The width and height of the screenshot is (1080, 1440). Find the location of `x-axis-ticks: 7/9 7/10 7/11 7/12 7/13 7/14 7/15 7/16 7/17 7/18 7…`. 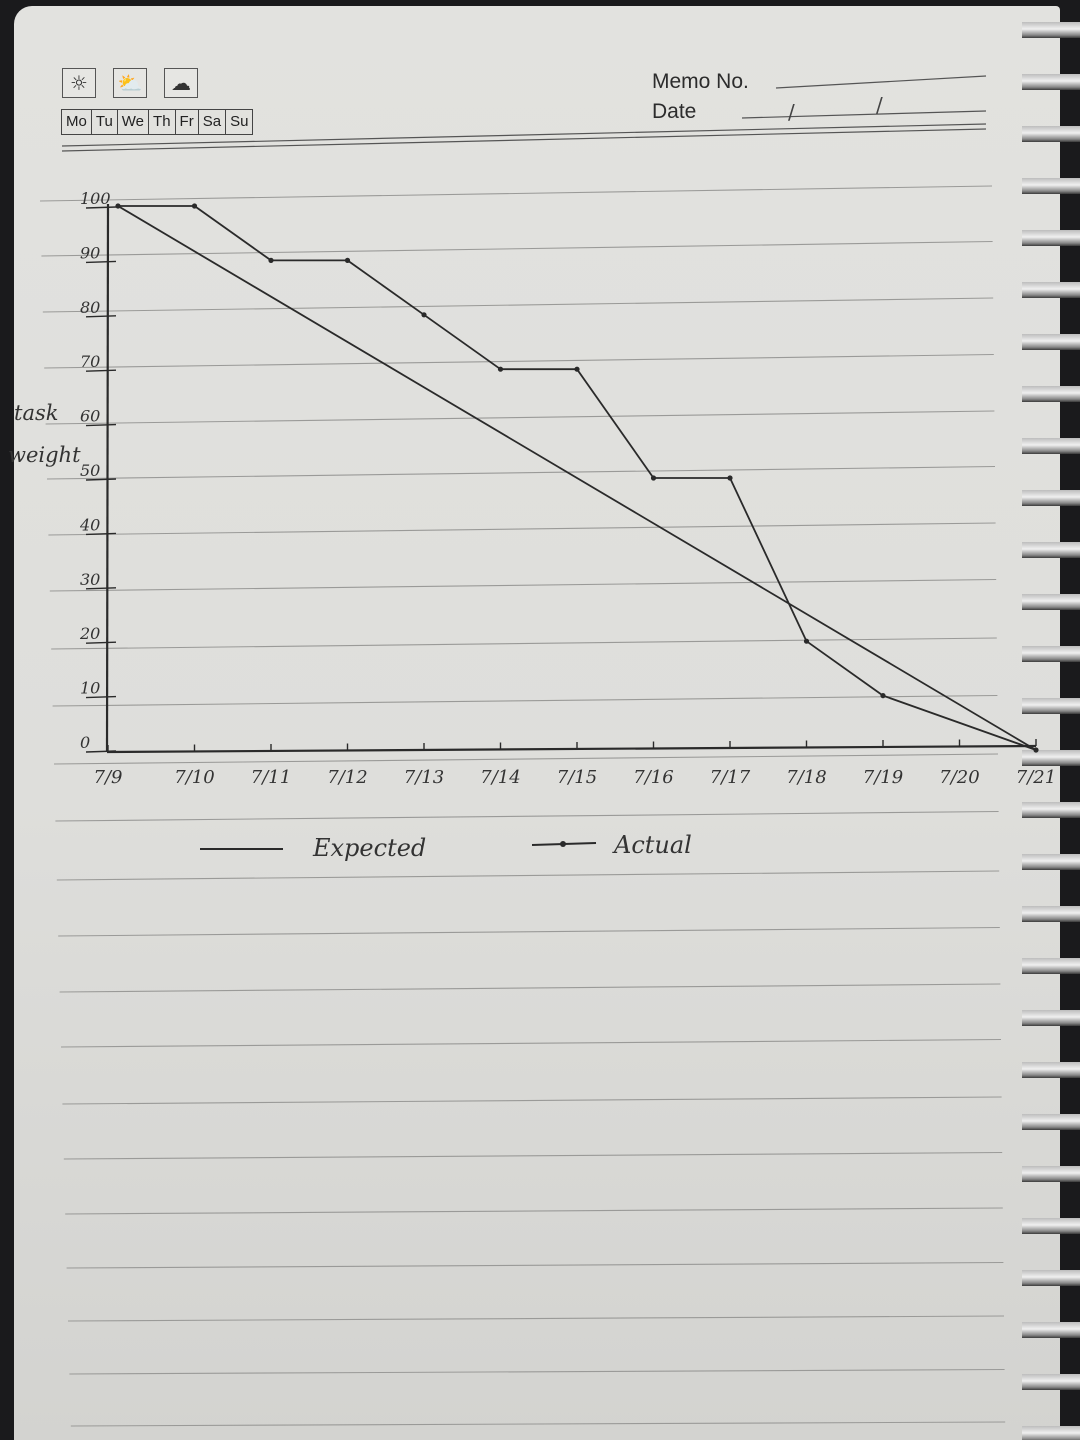

x-axis-ticks: 7/9 7/10 7/11 7/12 7/13 7/14 7/15 7/16 7/17 7/18 7… is located at coordinates (575, 763).